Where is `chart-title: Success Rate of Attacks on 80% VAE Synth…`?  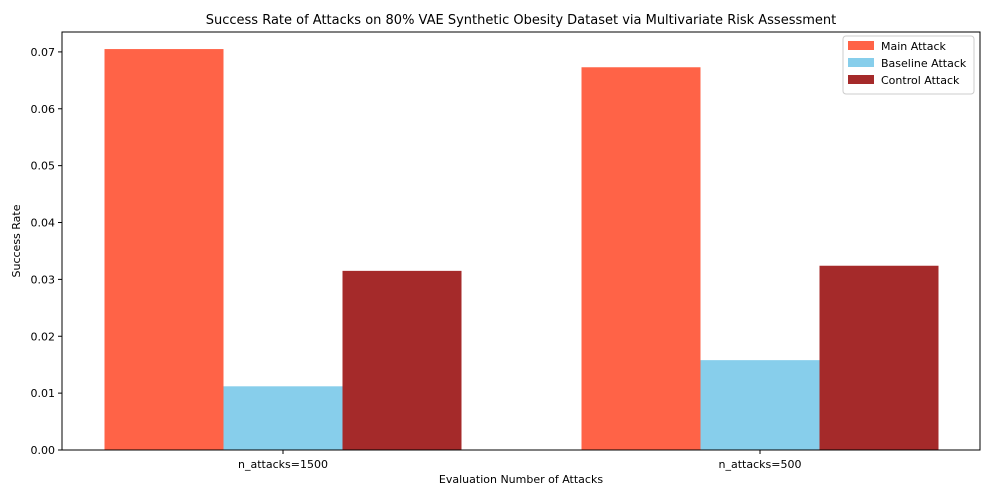
chart-title: Success Rate of Attacks on 80% VAE Synth… is located at coordinates (521, 20).